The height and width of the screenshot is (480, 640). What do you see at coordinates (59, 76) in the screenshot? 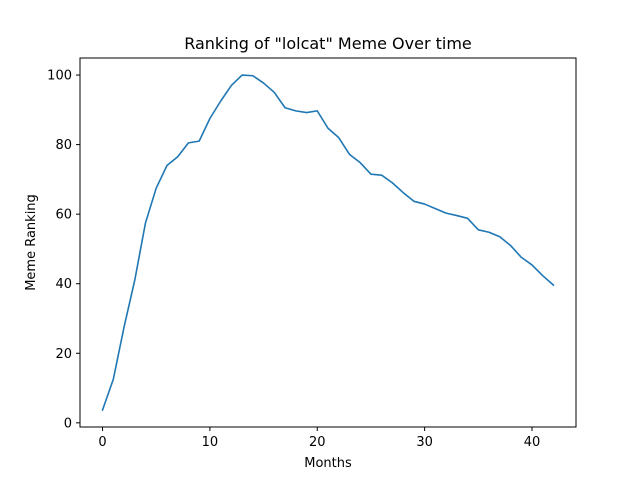
I see `y-tick-label: 100` at bounding box center [59, 76].